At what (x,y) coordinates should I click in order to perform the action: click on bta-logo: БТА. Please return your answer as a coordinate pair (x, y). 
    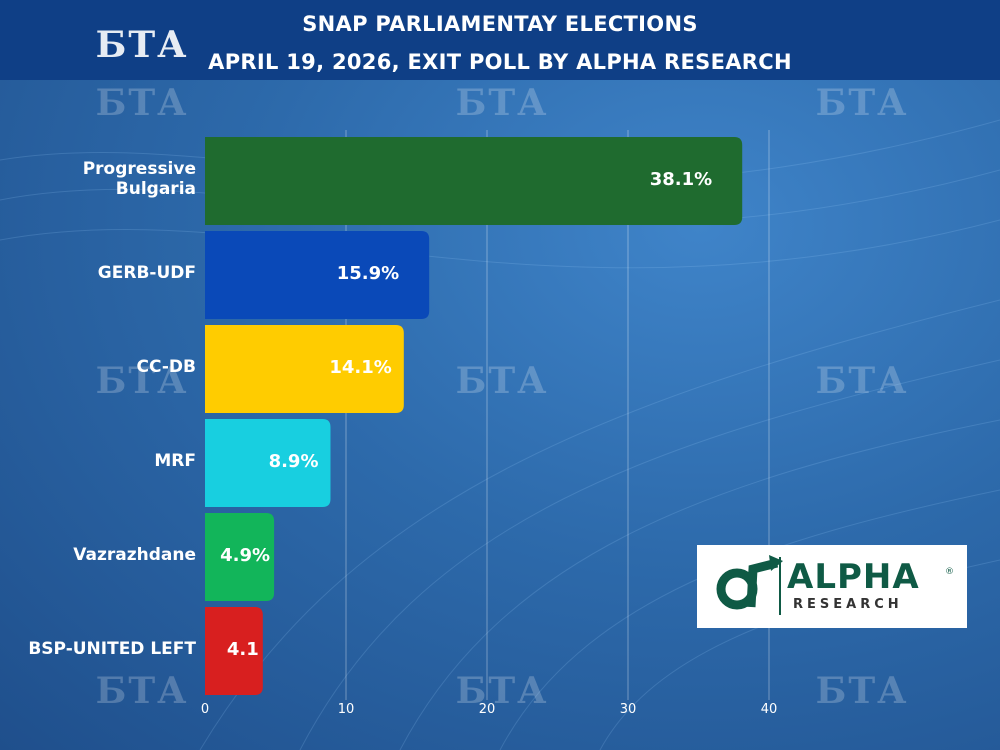
    Looking at the image, I should click on (142, 45).